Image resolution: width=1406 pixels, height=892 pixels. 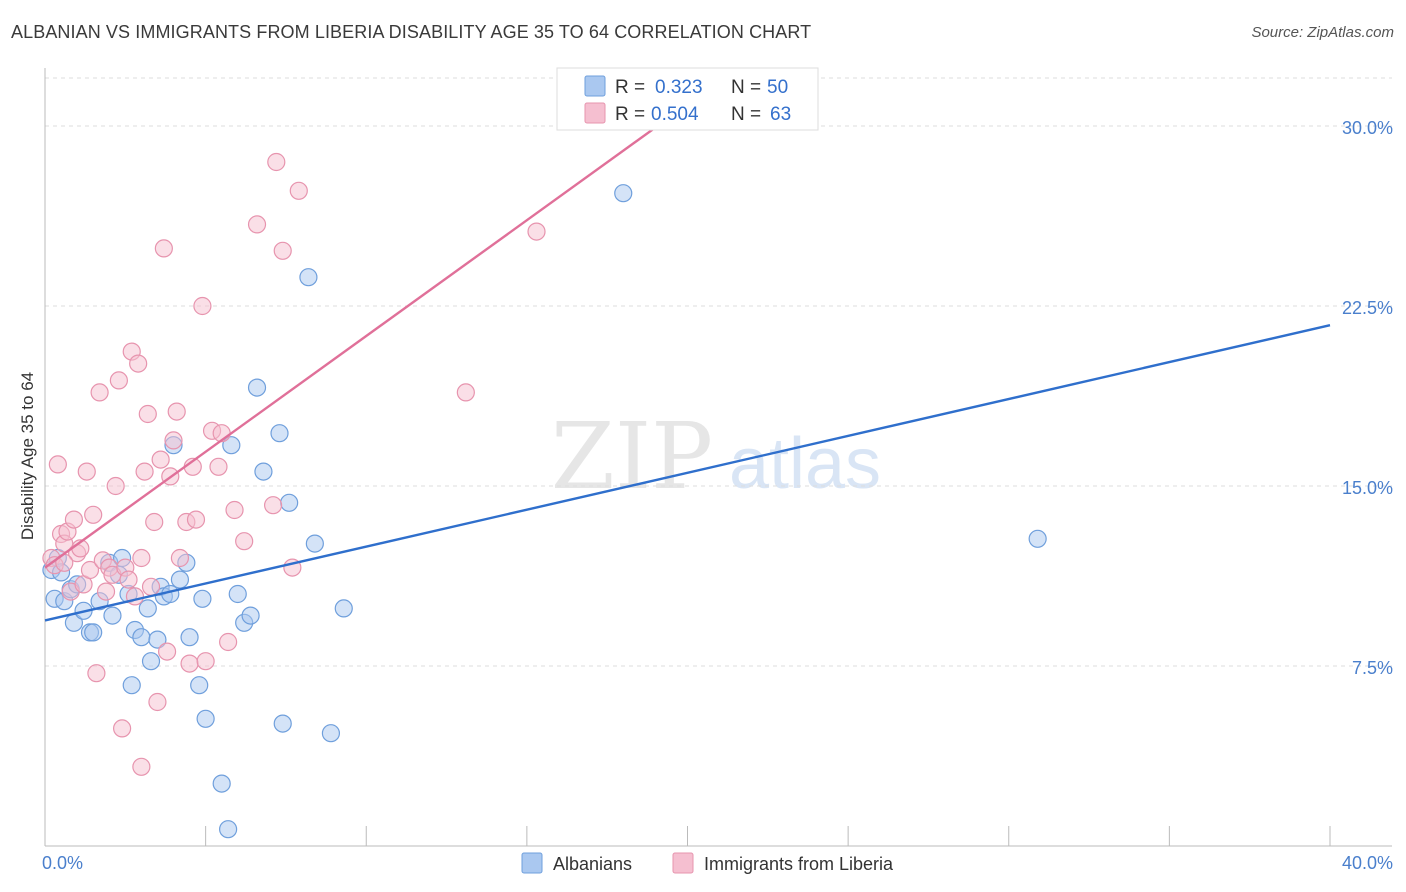 I want to click on albanian-n-label: N =, so click(x=746, y=87).